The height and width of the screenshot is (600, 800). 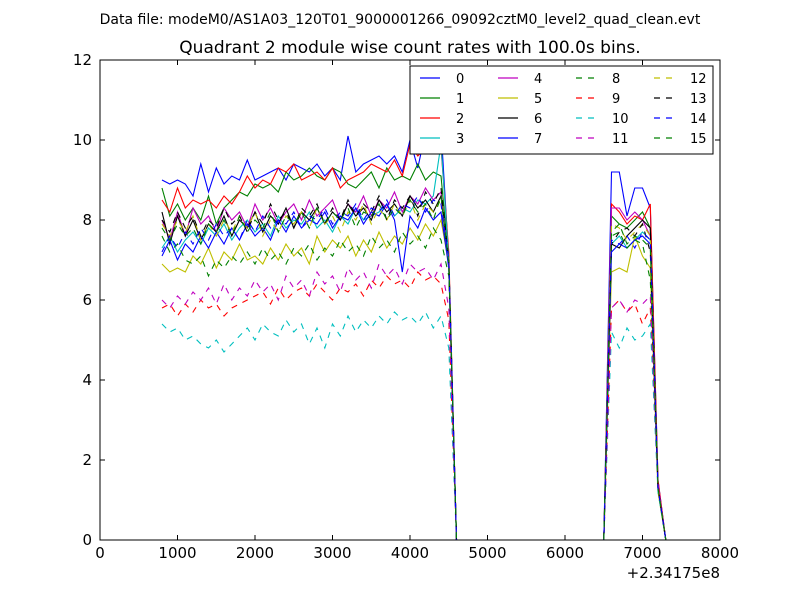 I want to click on legend-box, so click(x=561, y=110).